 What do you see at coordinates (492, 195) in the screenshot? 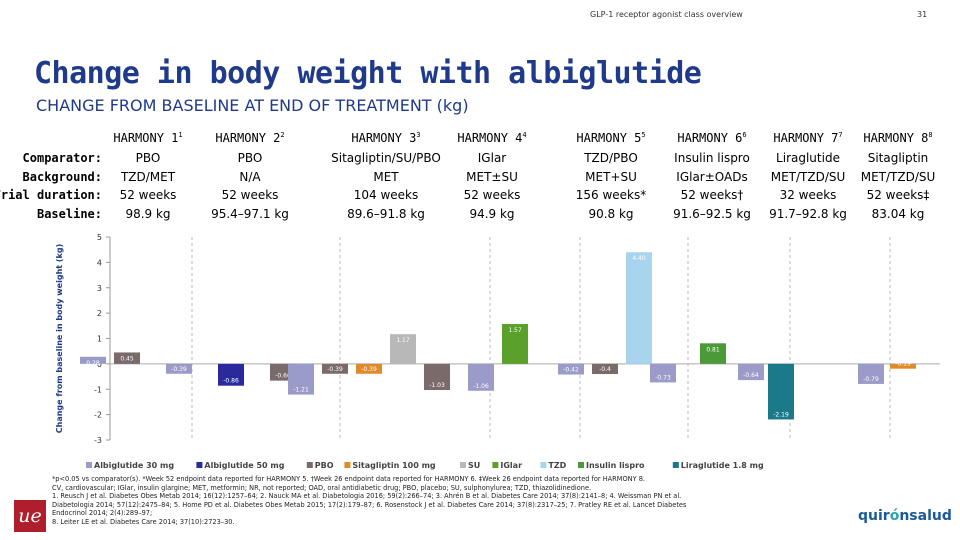
I see `trial-4-duration: 52 weeks` at bounding box center [492, 195].